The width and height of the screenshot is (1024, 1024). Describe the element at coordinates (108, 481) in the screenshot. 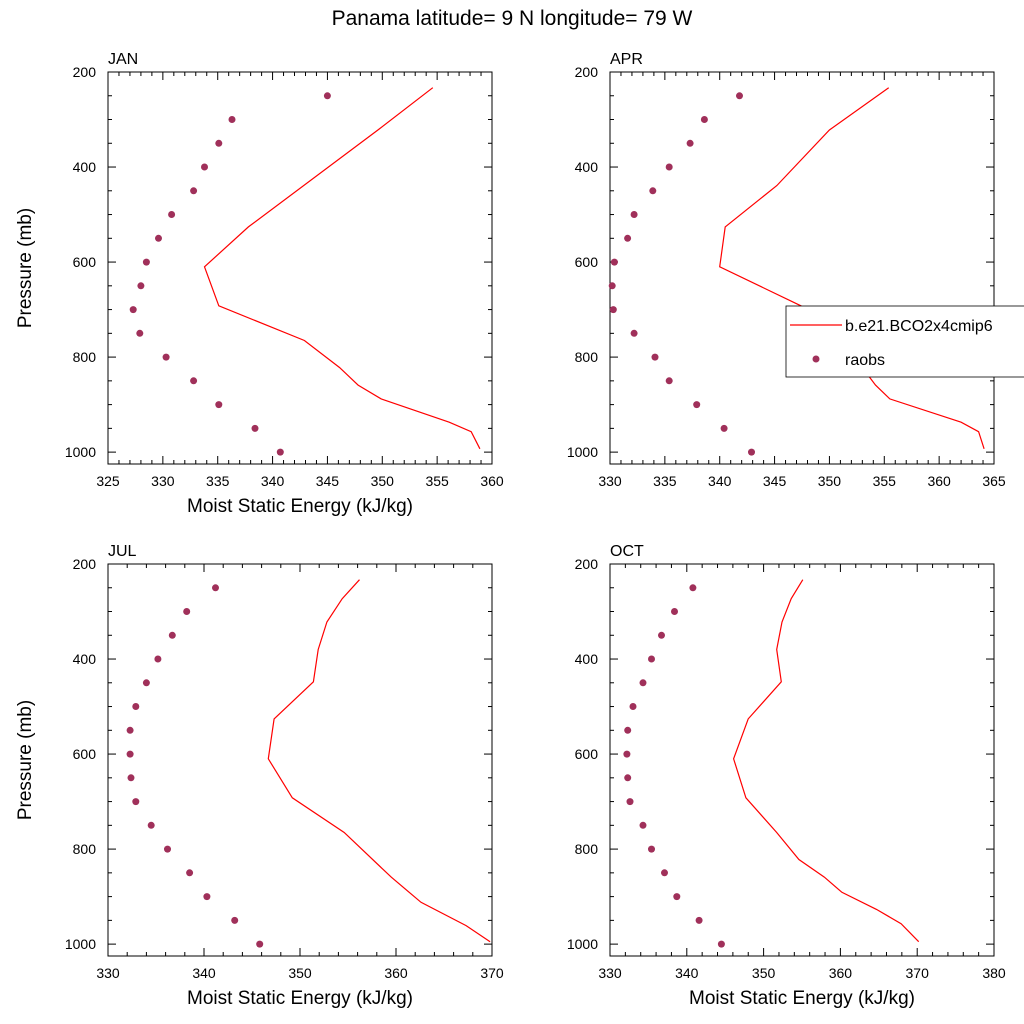

I see `x-tick-label: 325` at that location.